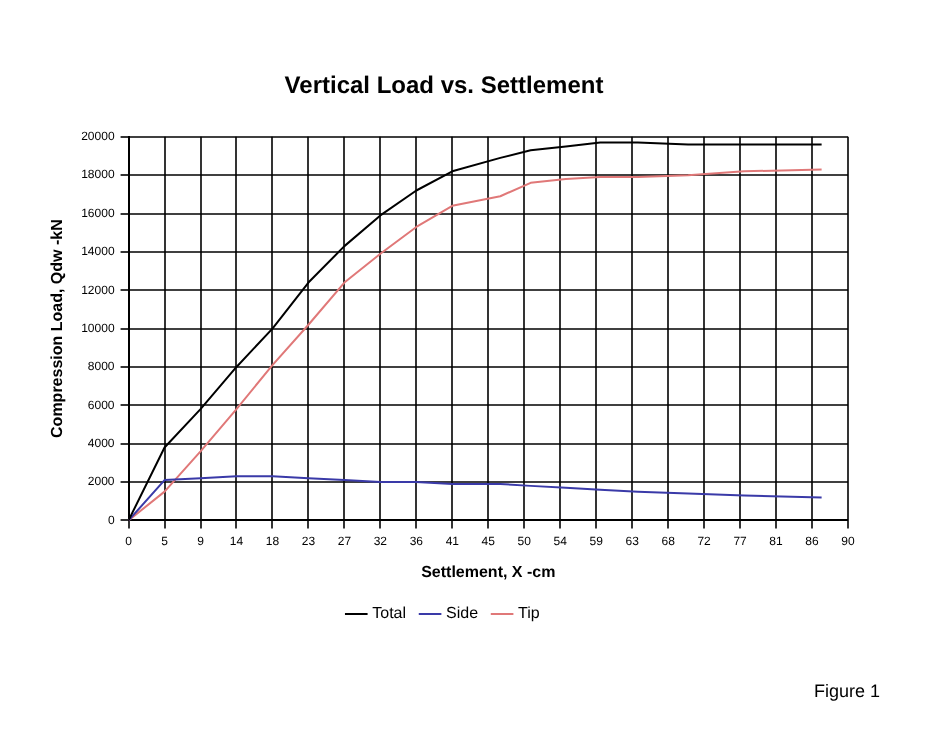 The image size is (948, 732). What do you see at coordinates (57, 328) in the screenshot?
I see `y-axis-title: Compression Load, Qdw -kN` at bounding box center [57, 328].